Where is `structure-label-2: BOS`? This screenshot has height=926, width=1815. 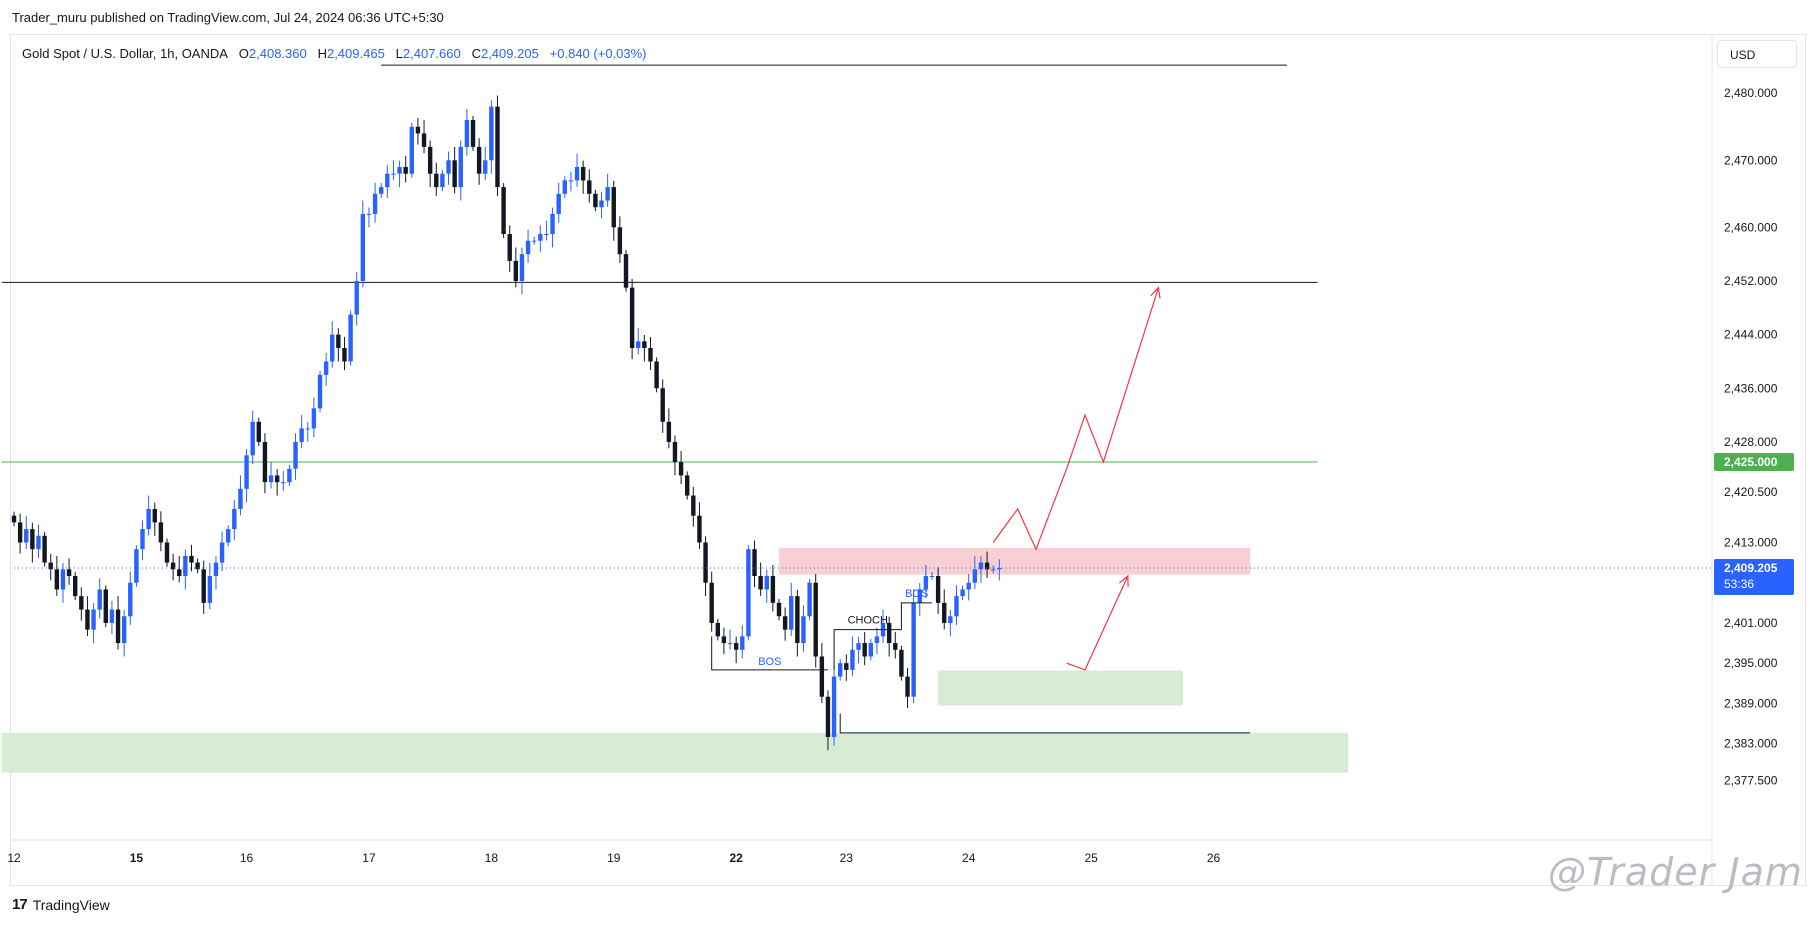
structure-label-2: BOS is located at coordinates (916, 594).